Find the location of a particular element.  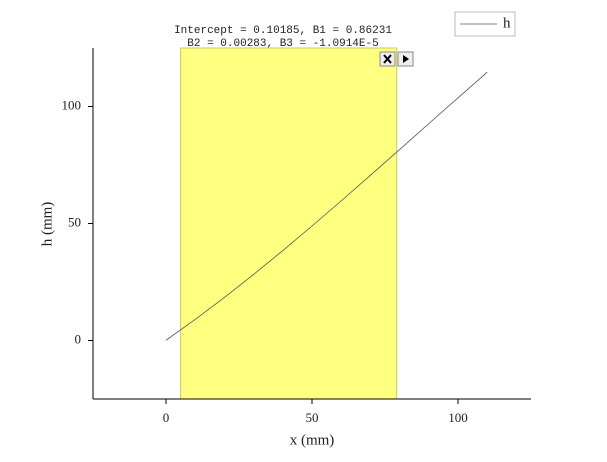

x-tick-label: 0 is located at coordinates (166, 417).